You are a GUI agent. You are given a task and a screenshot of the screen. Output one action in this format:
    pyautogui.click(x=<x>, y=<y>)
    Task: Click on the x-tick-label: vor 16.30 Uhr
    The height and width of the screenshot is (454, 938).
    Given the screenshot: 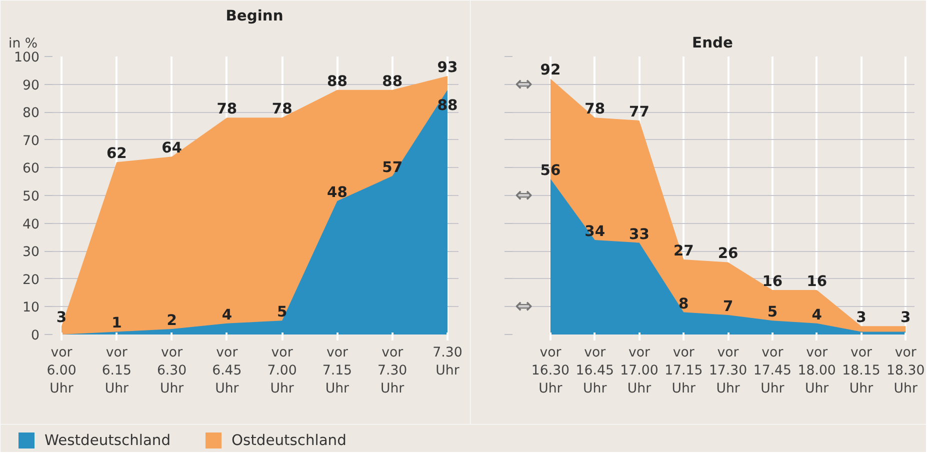 What is the action you would take?
    pyautogui.click(x=550, y=371)
    